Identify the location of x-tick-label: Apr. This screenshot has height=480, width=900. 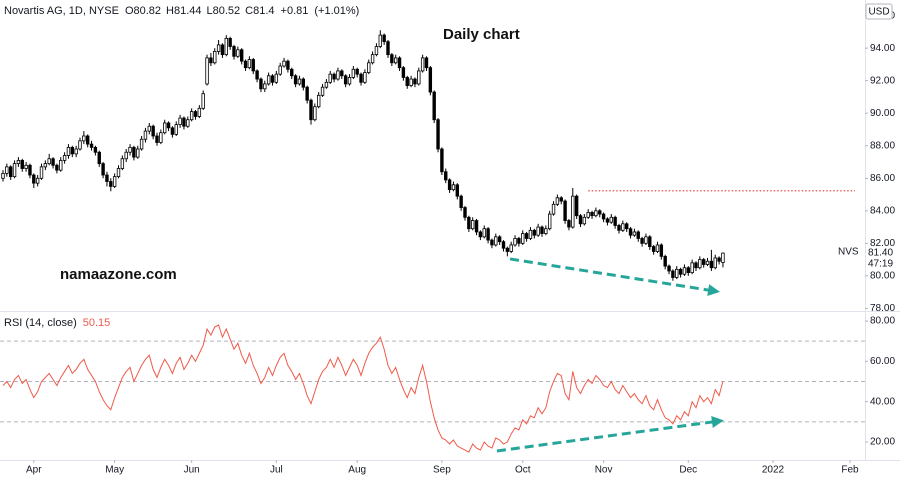
(34, 470).